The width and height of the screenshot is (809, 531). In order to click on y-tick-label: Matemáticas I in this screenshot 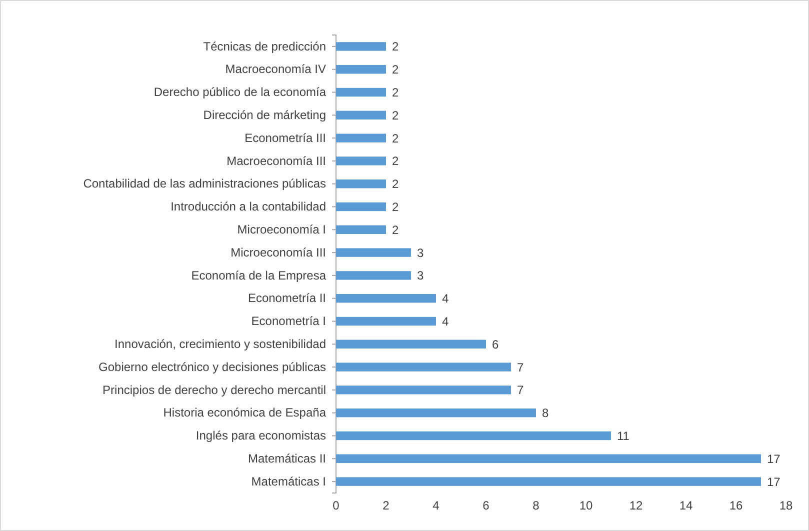, I will do `click(288, 481)`.